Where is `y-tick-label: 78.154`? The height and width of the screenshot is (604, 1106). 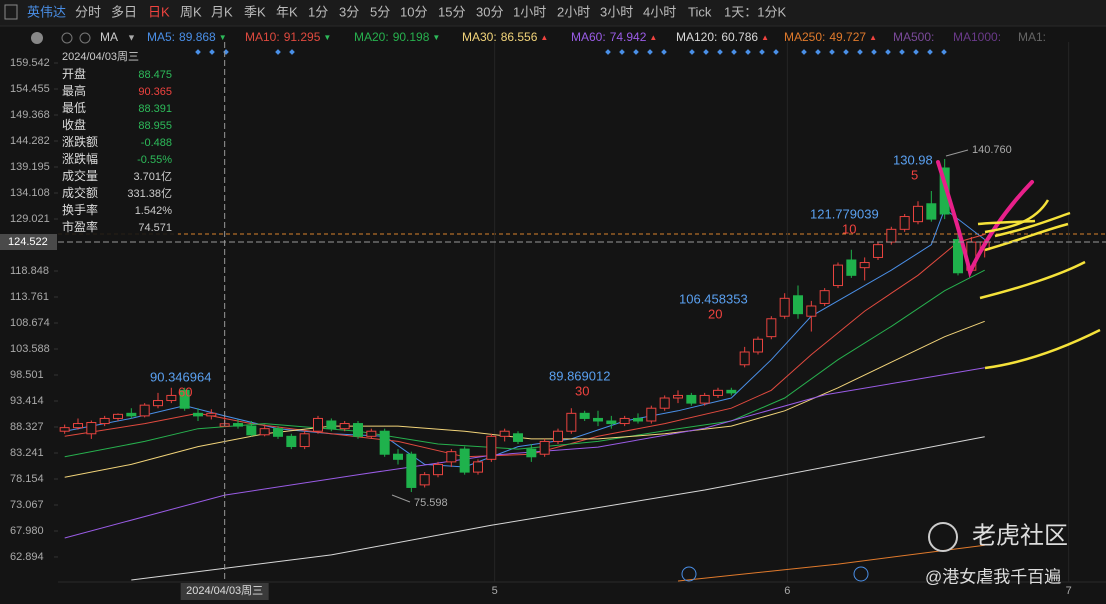 y-tick-label: 78.154 is located at coordinates (27, 479).